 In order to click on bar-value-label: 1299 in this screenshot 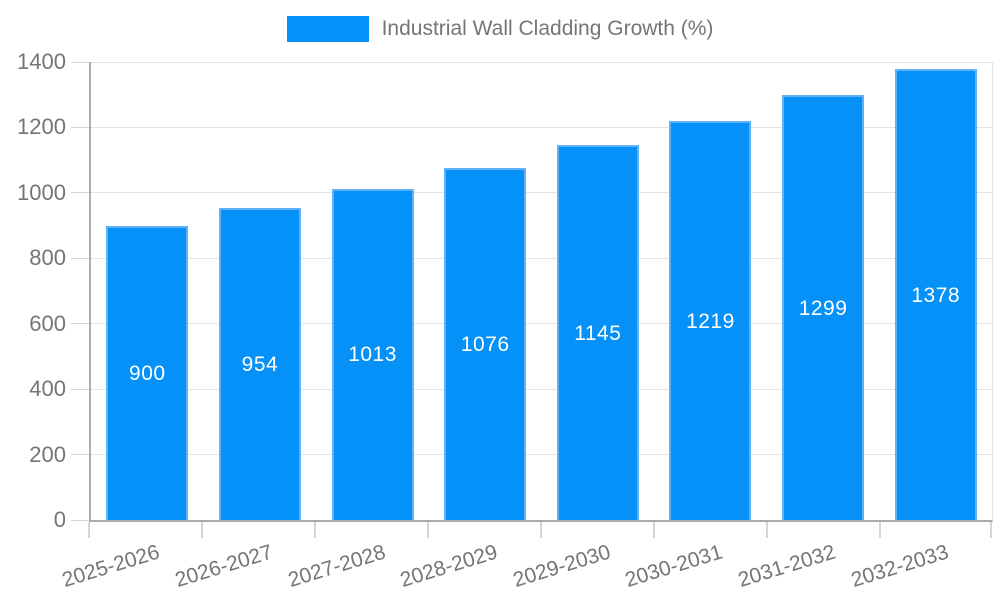, I will do `click(823, 308)`.